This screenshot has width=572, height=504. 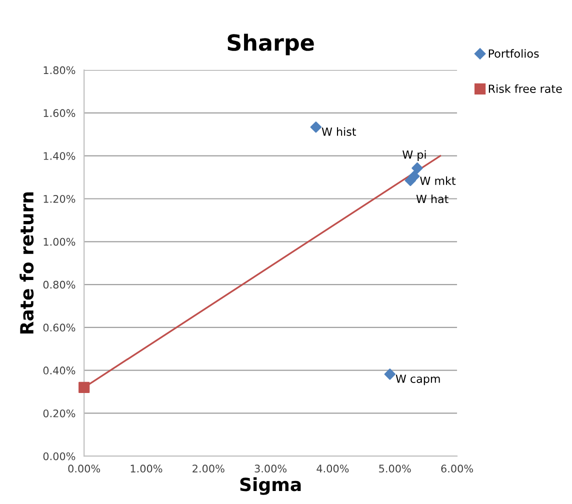 I want to click on annotation: W capm, so click(x=418, y=380).